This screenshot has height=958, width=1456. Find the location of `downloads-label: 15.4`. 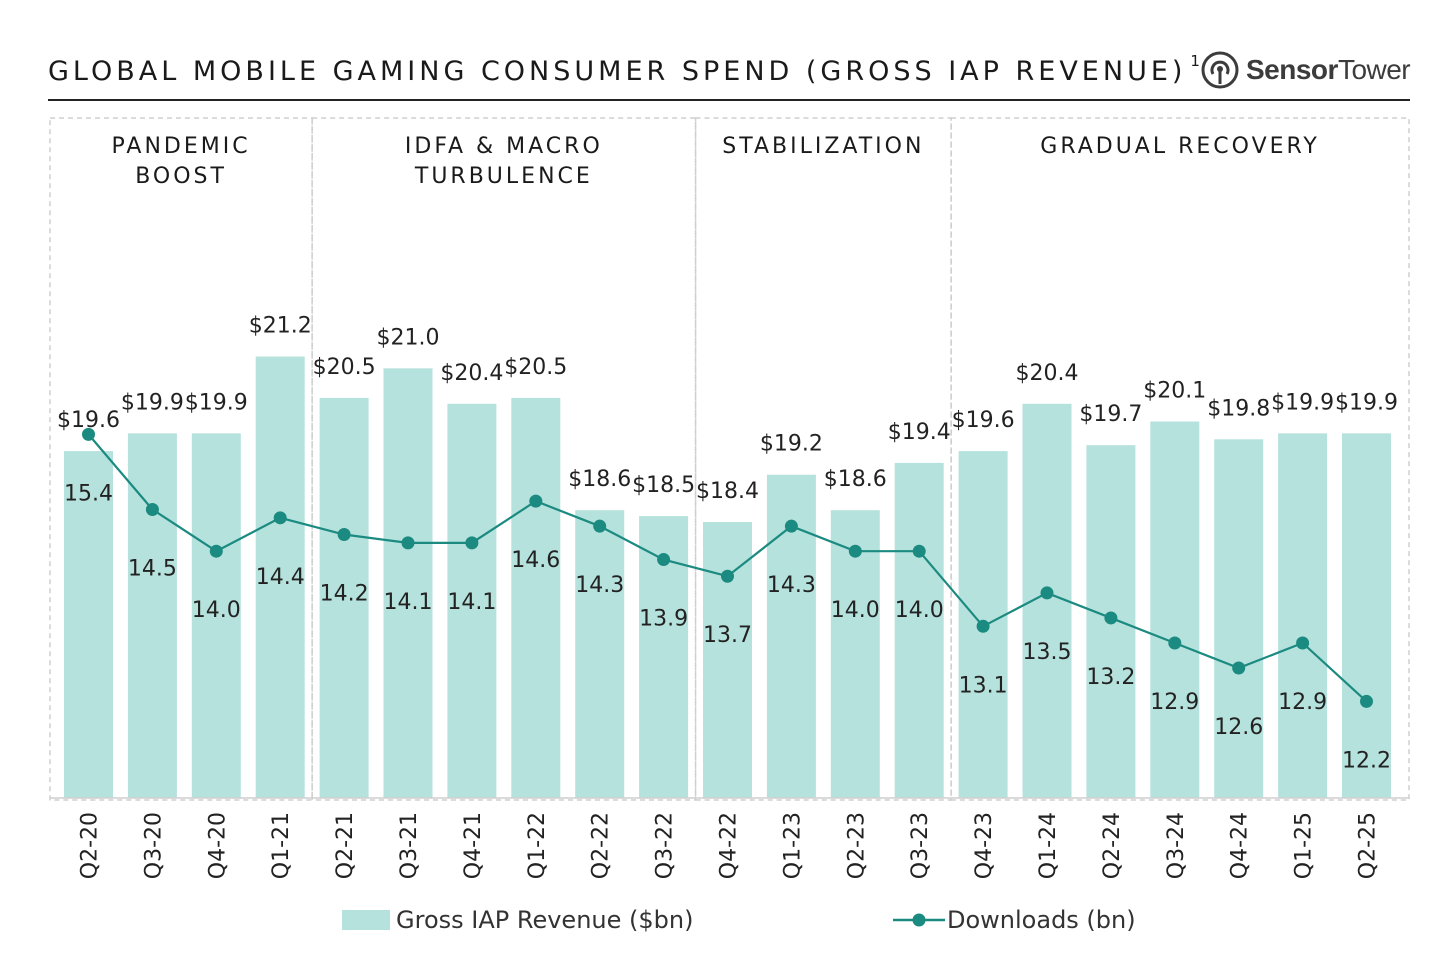

downloads-label: 15.4 is located at coordinates (88, 493).